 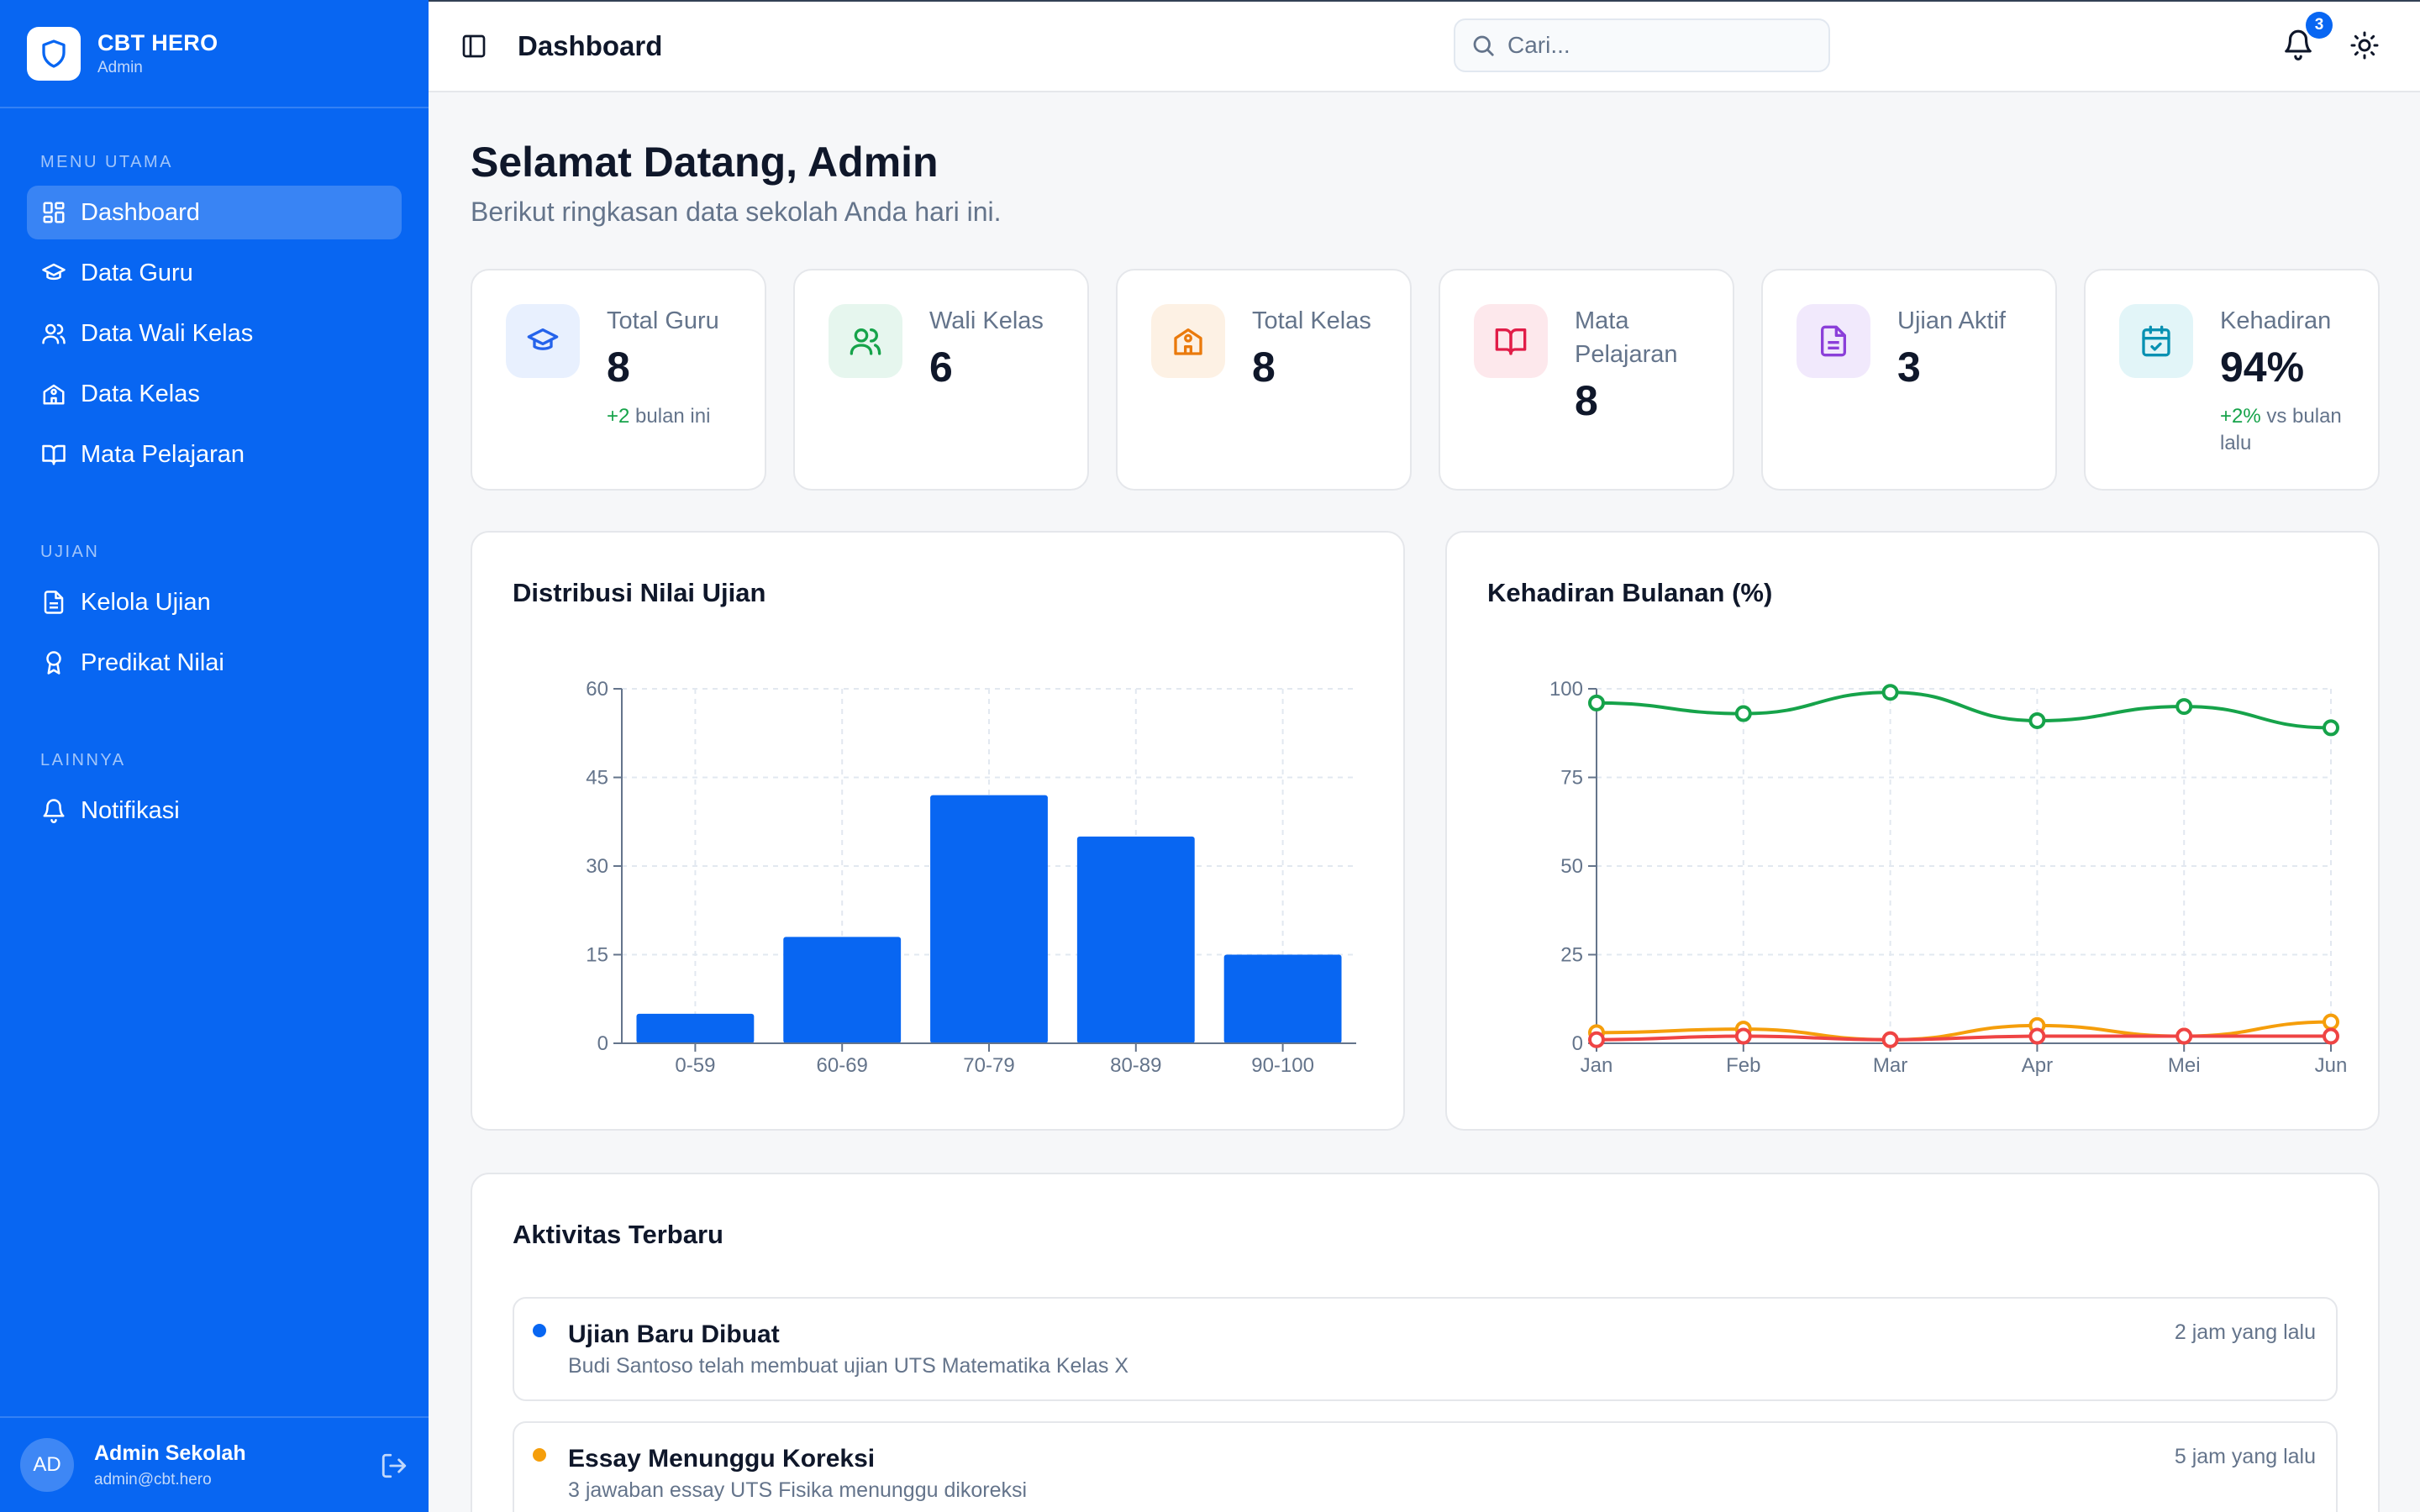 What do you see at coordinates (597, 689) in the screenshot?
I see `y-tick-label: 60` at bounding box center [597, 689].